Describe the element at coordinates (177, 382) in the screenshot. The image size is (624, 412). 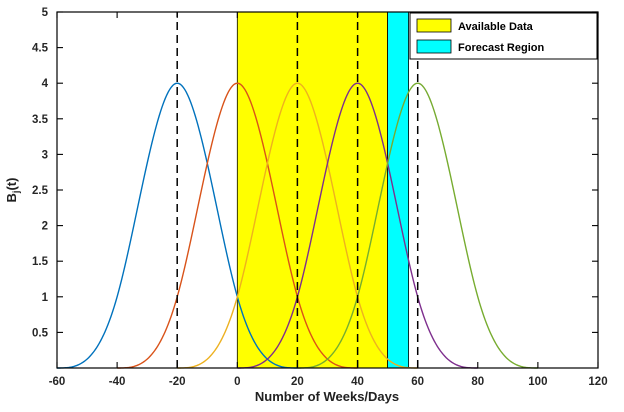
I see `x-tick-label--20: -20` at that location.